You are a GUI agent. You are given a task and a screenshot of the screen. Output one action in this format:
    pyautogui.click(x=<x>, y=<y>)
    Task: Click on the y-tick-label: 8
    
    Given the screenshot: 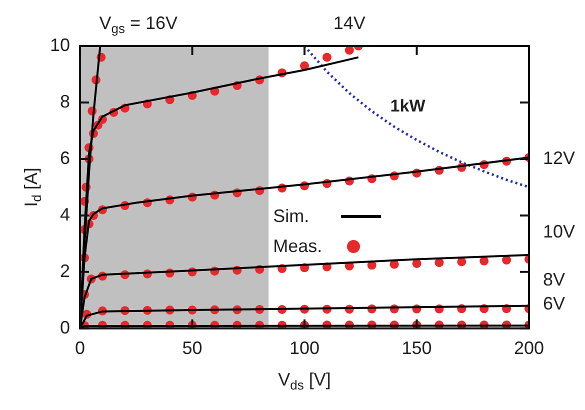 What is the action you would take?
    pyautogui.click(x=65, y=101)
    